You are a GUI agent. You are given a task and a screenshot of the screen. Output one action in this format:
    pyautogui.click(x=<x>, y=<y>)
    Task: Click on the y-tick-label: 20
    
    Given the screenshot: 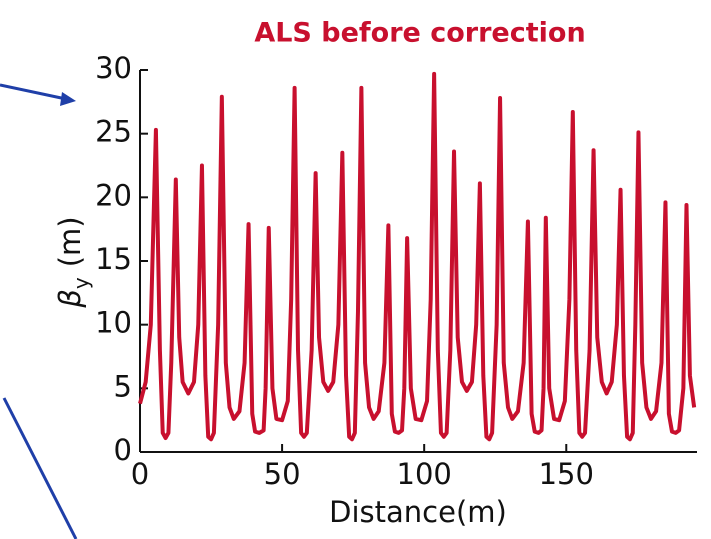 What is the action you would take?
    pyautogui.click(x=113, y=195)
    